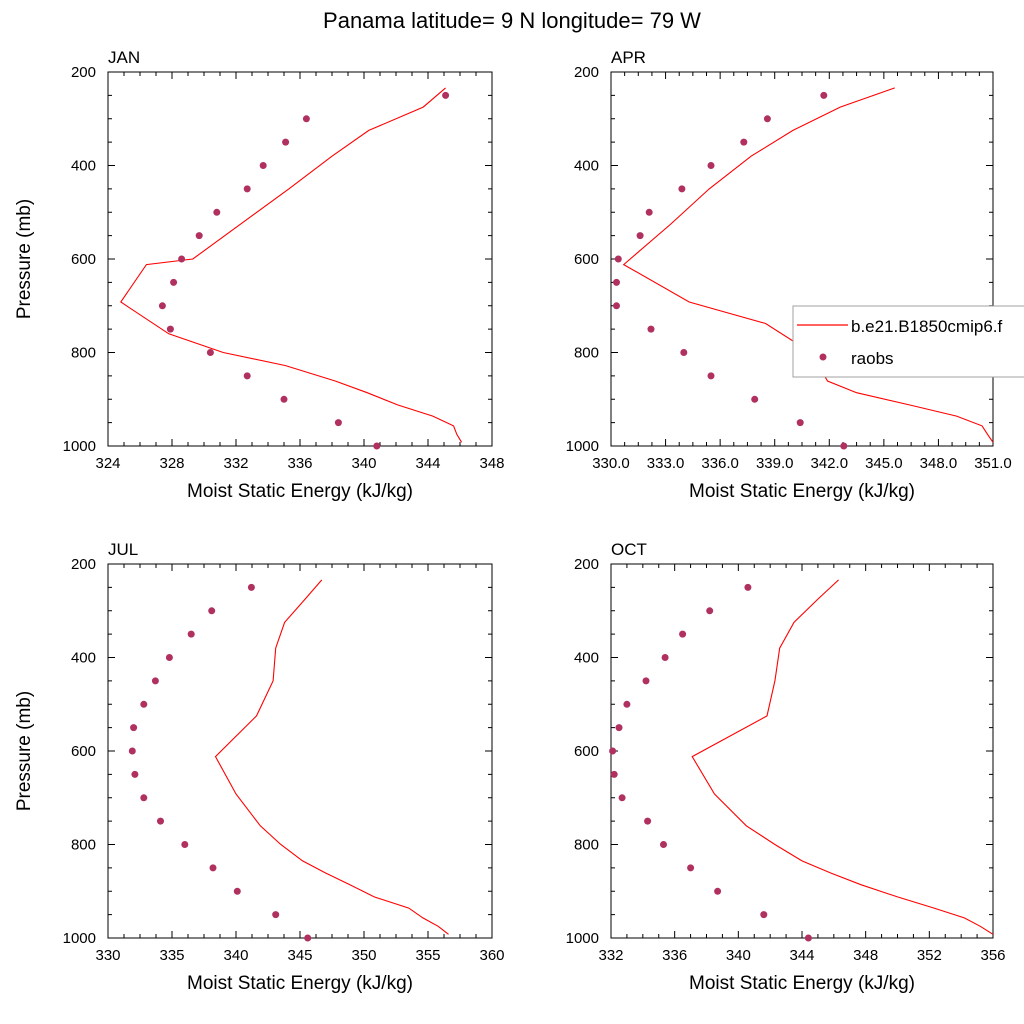 This screenshot has width=1024, height=1024. I want to click on legend: b.e21.B1850cmip6.f raobs, so click(908, 341).